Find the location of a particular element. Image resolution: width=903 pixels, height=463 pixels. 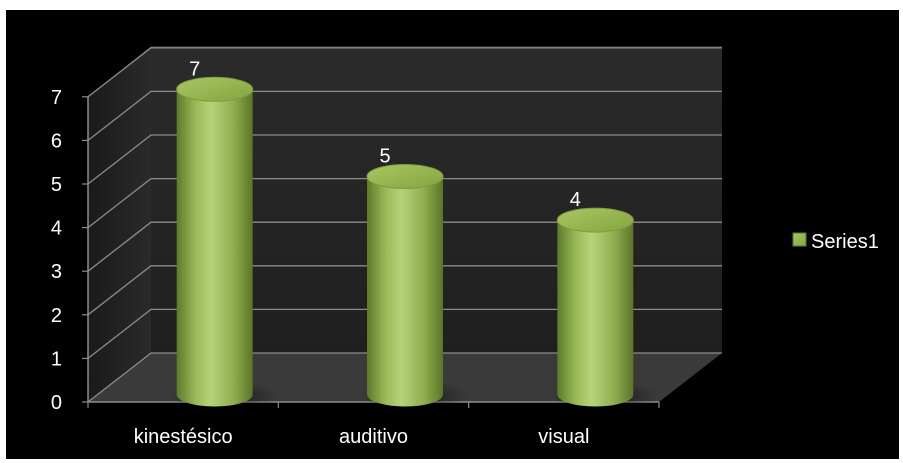

y-tick-label: 2 is located at coordinates (56, 316).